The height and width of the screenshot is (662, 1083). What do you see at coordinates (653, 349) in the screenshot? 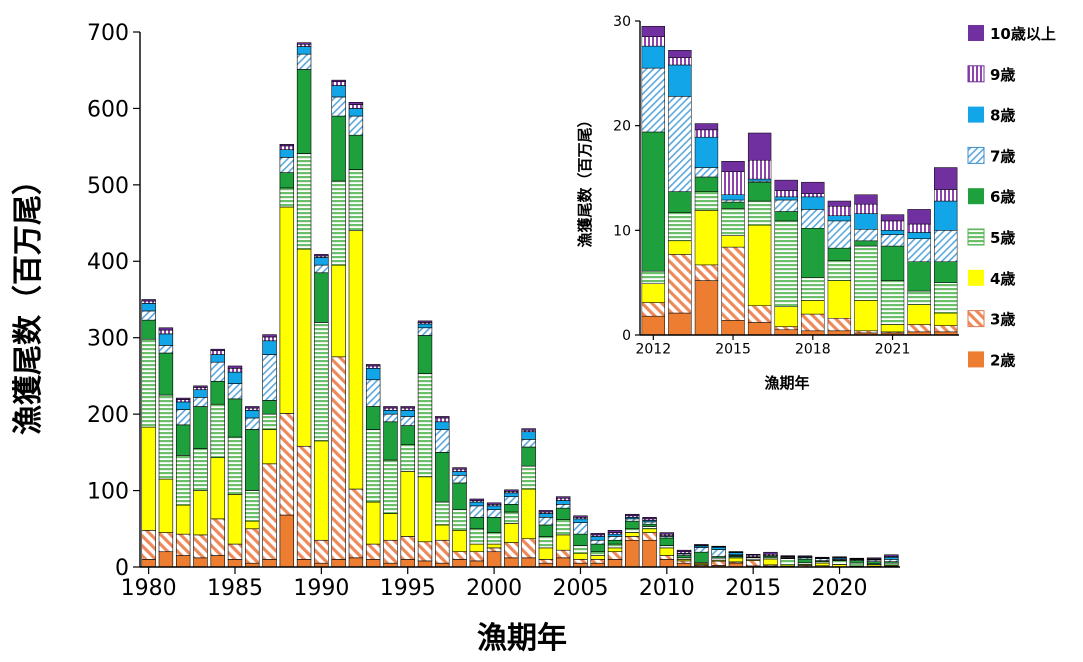
I see `inset-x-tick-label: 2012` at bounding box center [653, 349].